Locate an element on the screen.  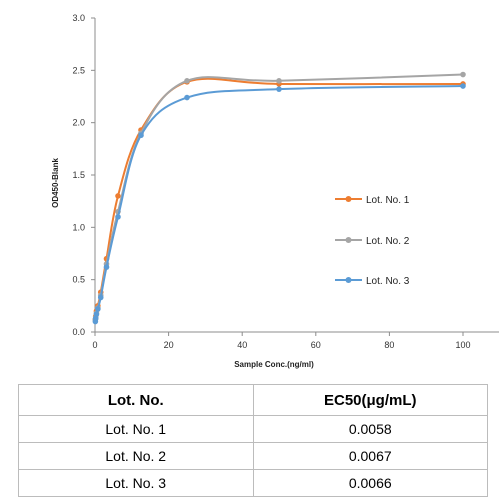
ec50-cell: 0.0067 is located at coordinates (370, 456).